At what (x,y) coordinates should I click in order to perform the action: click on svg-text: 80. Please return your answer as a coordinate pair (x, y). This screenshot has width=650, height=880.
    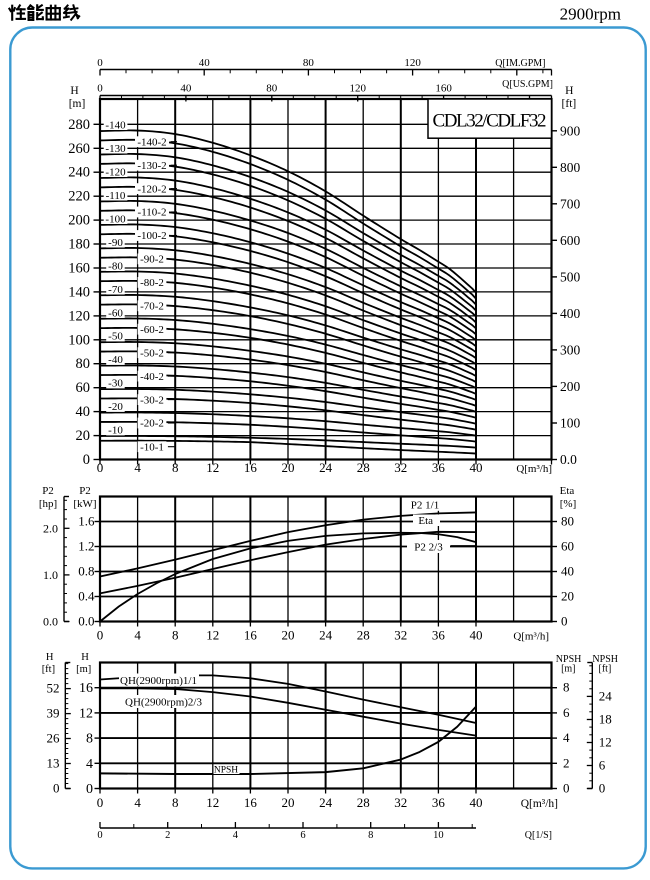
    Looking at the image, I should click on (567, 521).